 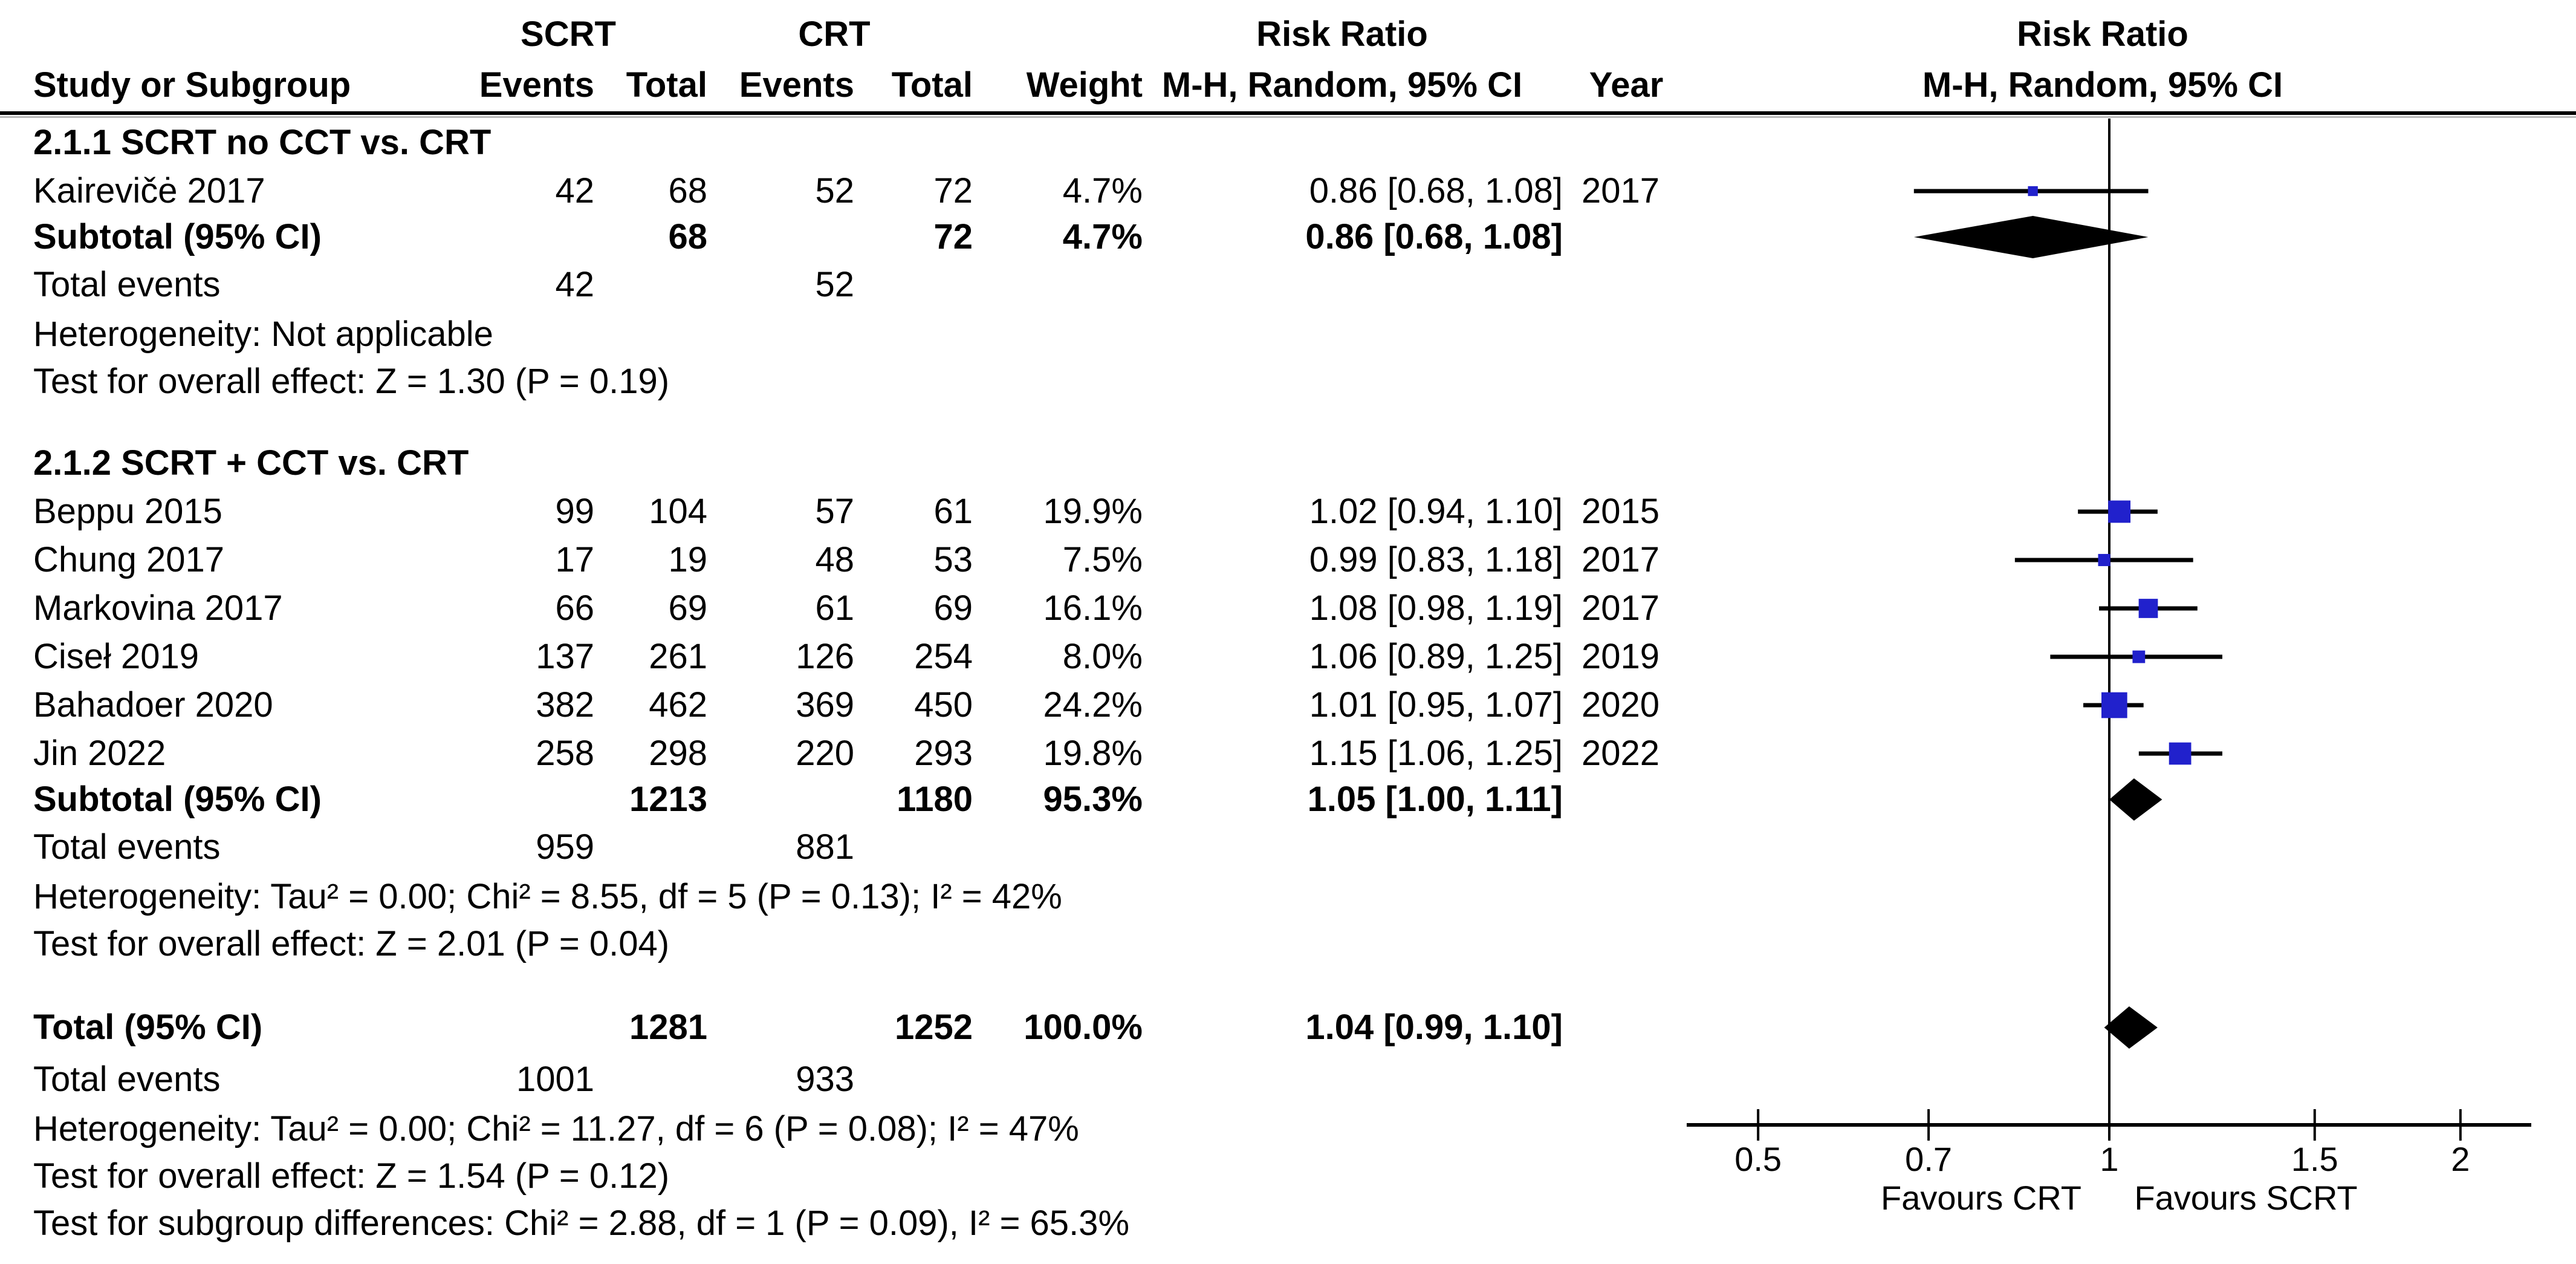 I want to click on events-crt-cell: 933, so click(x=825, y=1079).